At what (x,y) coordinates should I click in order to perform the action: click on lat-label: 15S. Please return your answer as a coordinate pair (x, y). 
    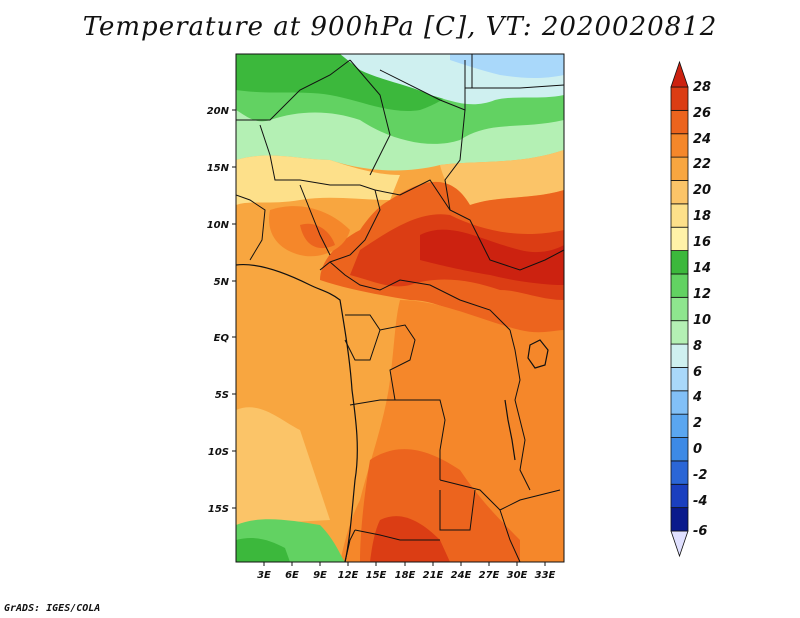
    Looking at the image, I should click on (218, 509).